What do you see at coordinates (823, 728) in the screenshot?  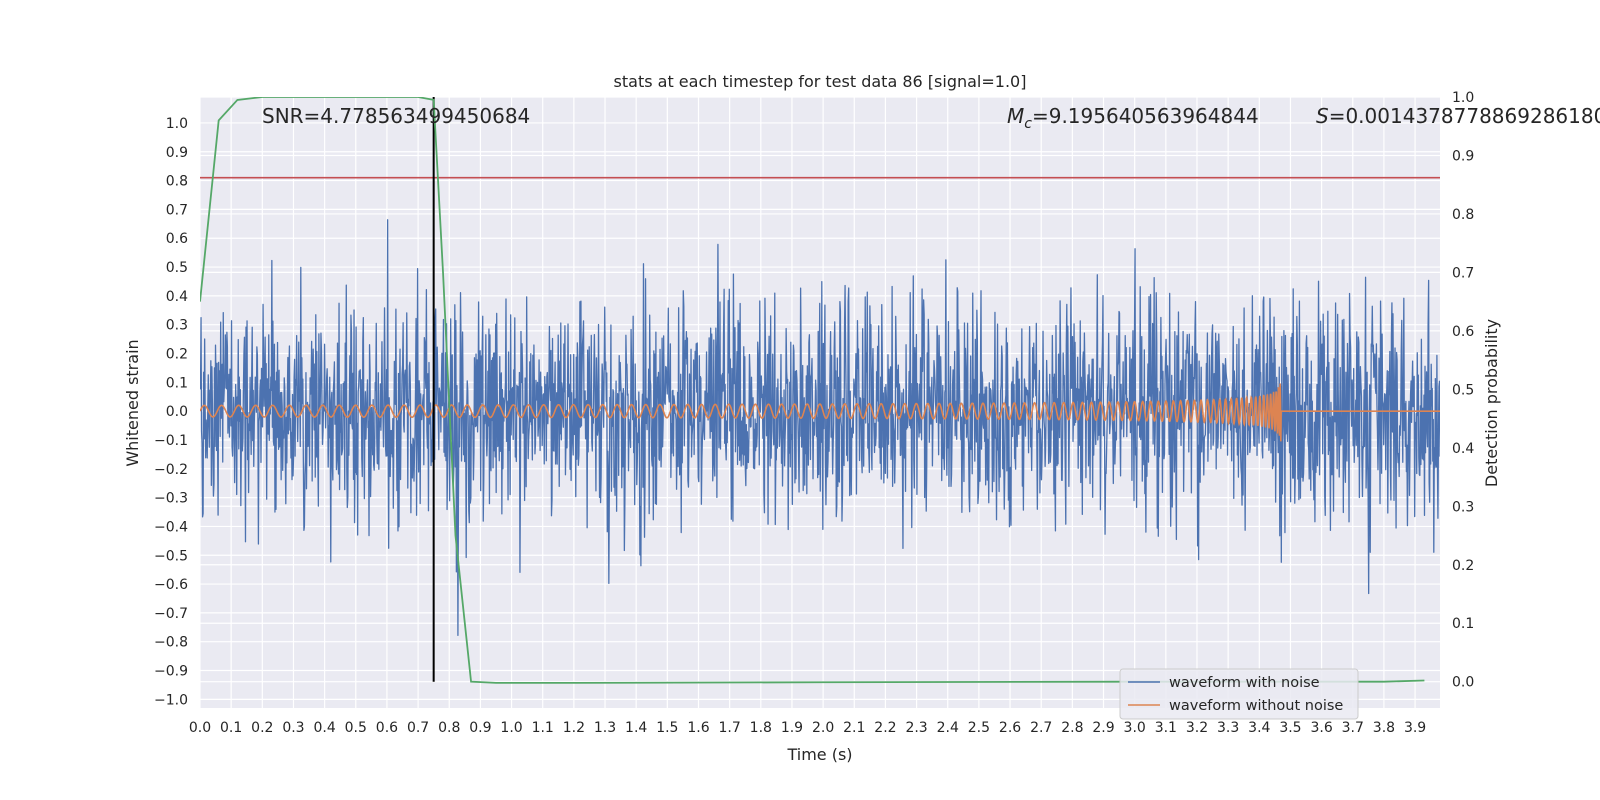 I see `x-tick-label: 2.0` at bounding box center [823, 728].